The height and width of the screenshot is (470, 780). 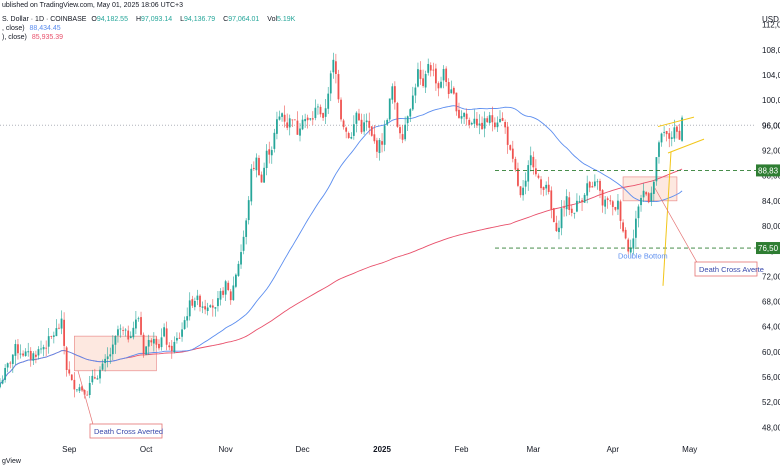 I want to click on ma-slow-label: ), close), so click(x=14, y=37).